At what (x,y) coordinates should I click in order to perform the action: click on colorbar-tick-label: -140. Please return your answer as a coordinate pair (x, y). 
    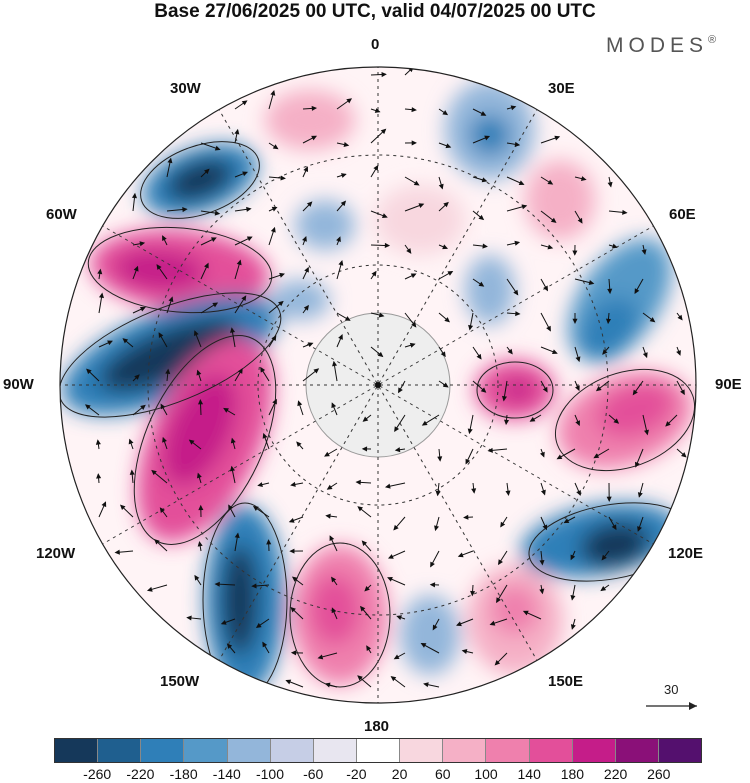
    Looking at the image, I should click on (226, 774).